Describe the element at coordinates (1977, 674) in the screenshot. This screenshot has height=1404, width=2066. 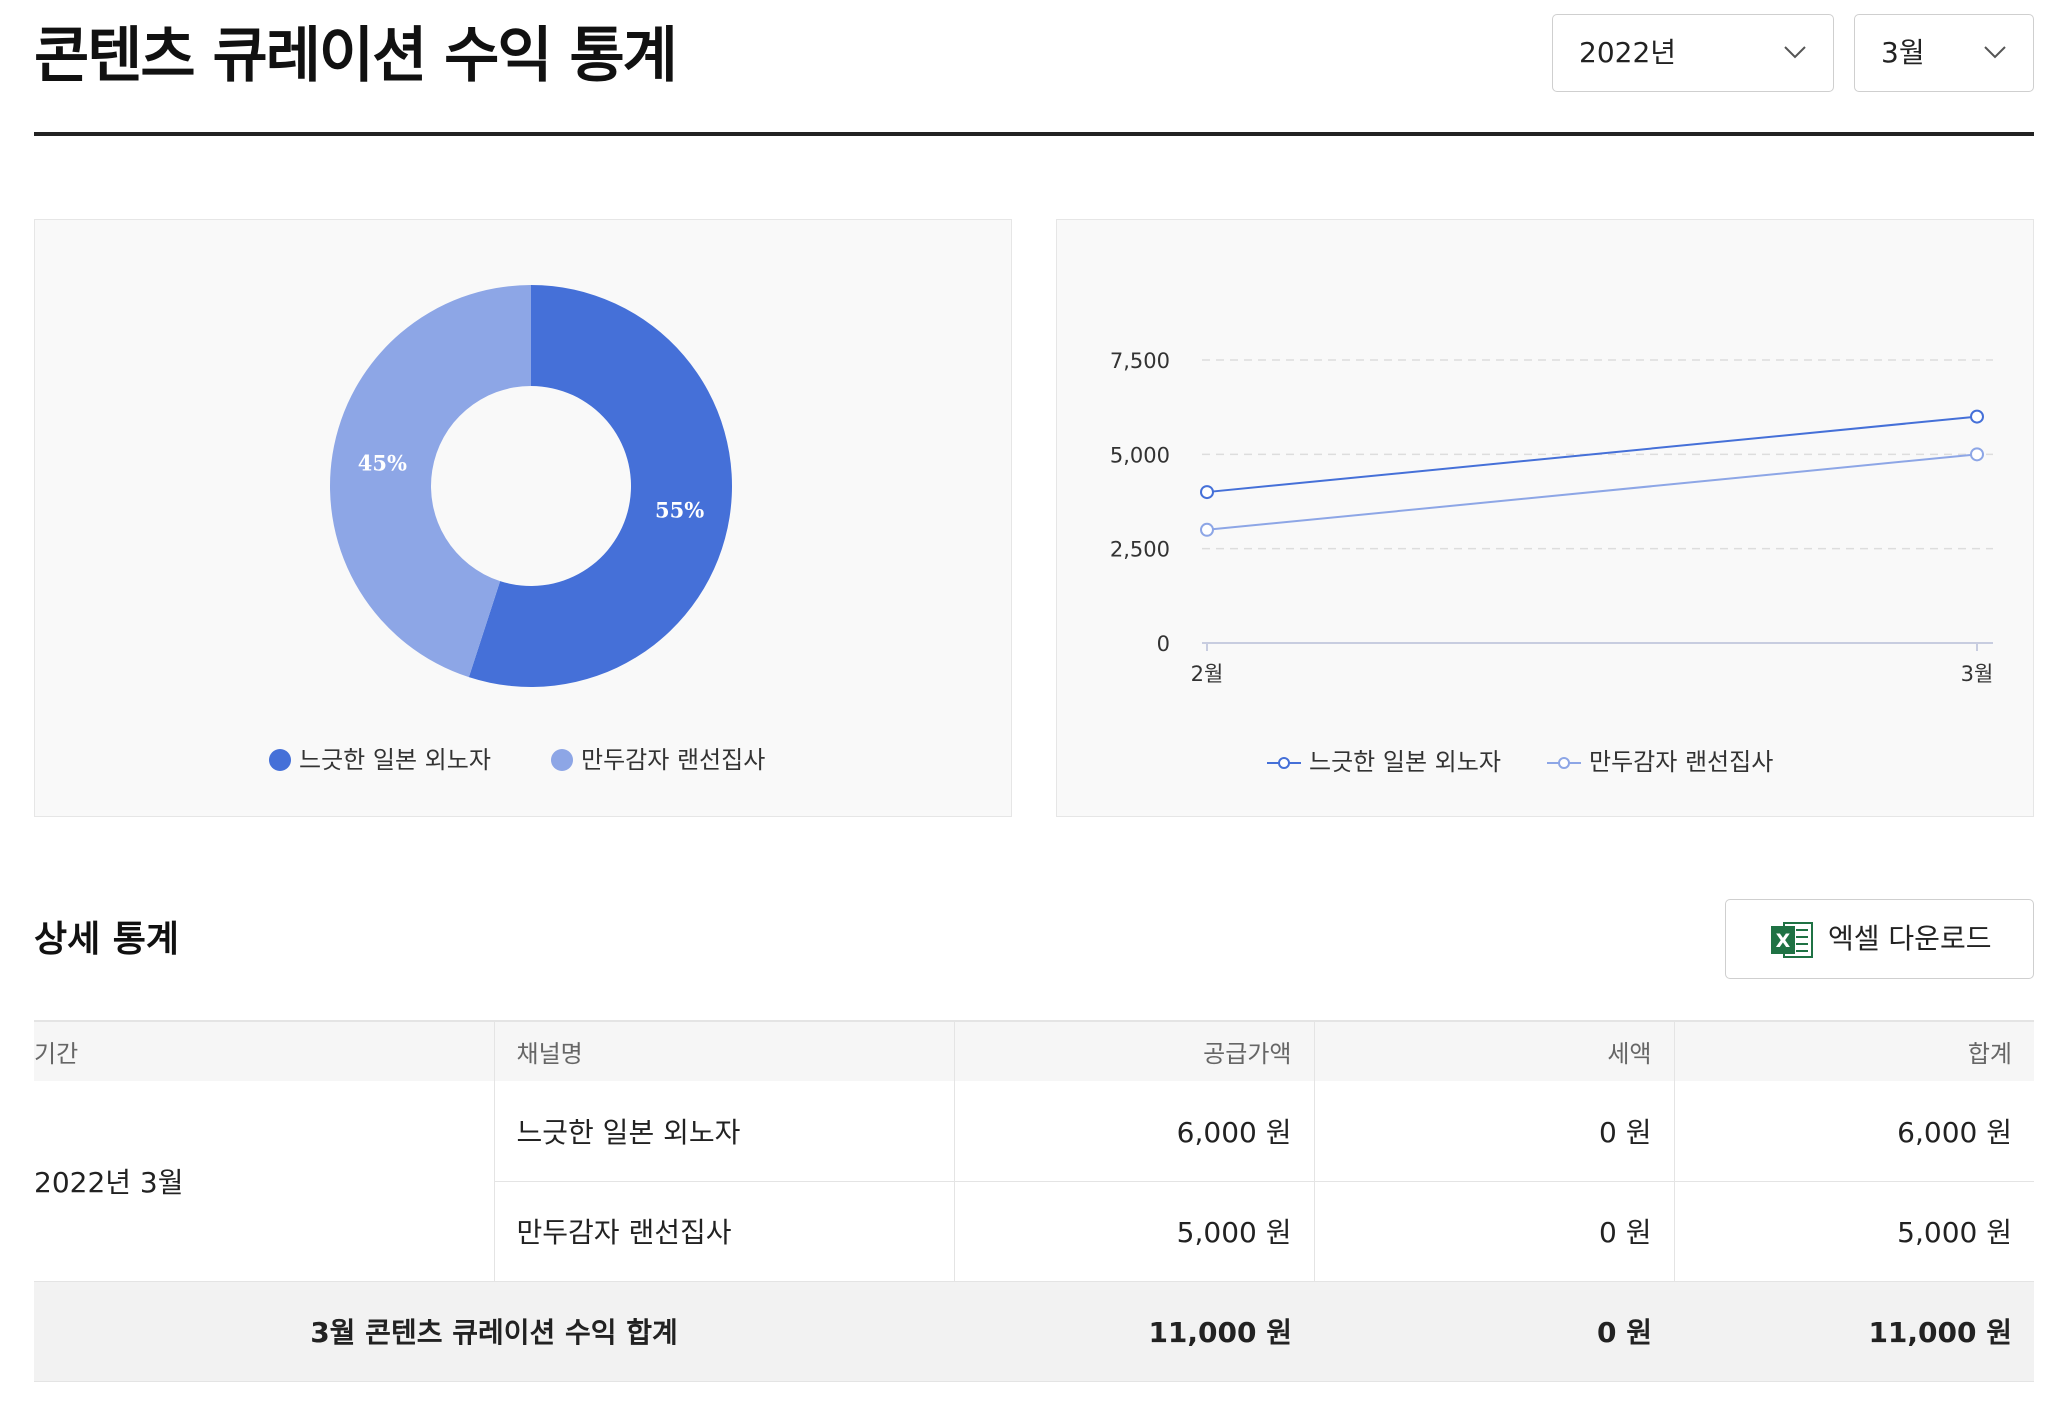
I see `x-tick-label: 3월` at that location.